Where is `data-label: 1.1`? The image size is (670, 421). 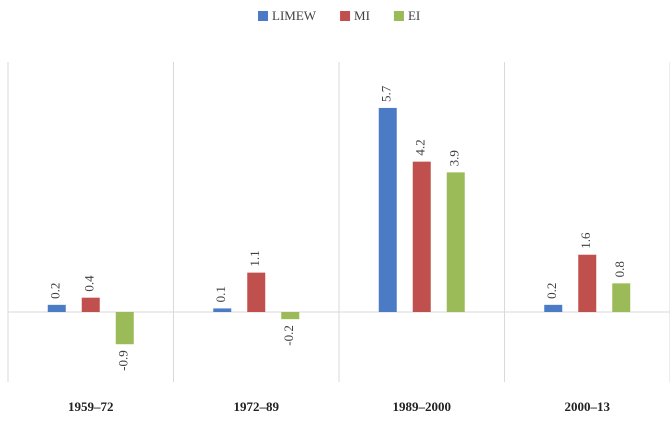 data-label: 1.1 is located at coordinates (254, 258).